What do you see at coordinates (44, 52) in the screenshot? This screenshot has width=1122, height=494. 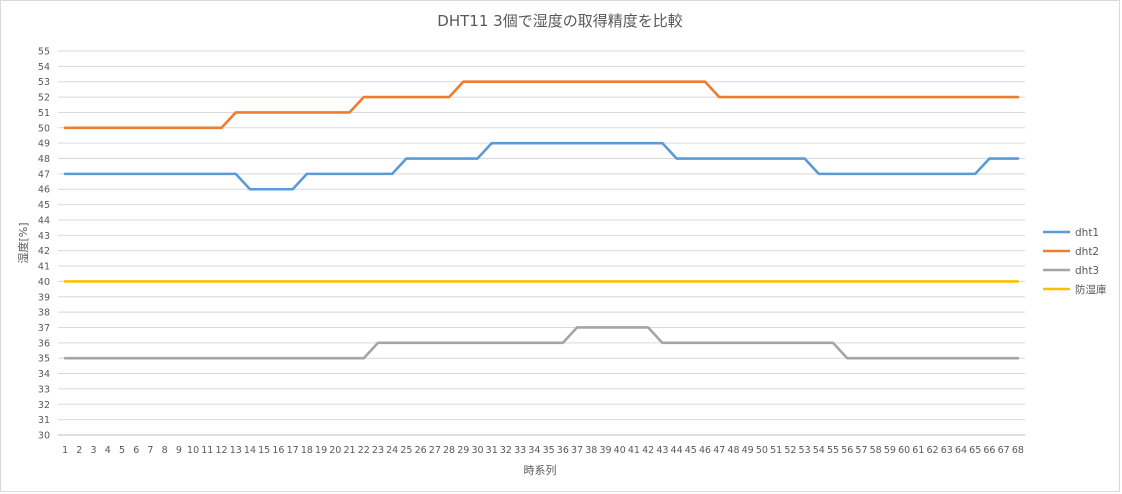 I see `y-tick-label: 55` at bounding box center [44, 52].